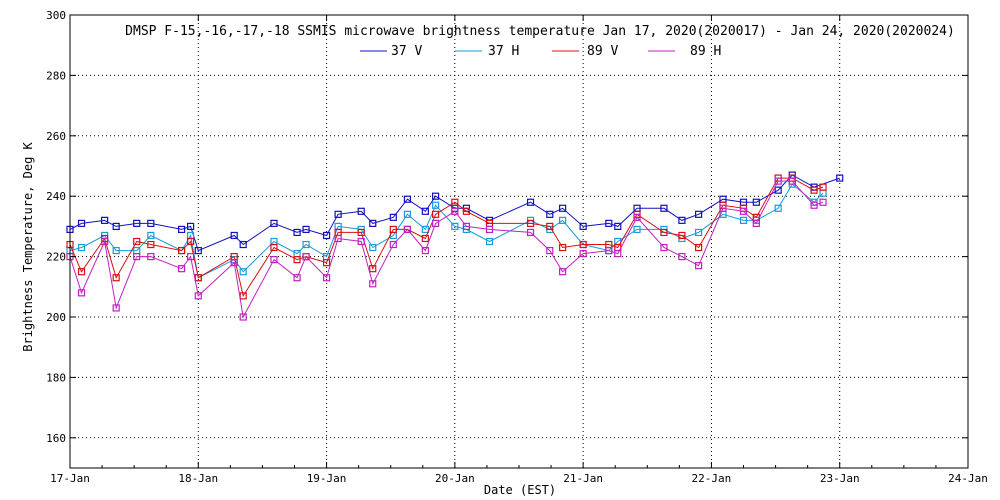  What do you see at coordinates (56, 196) in the screenshot?
I see `y-tick-label: 240` at bounding box center [56, 196].